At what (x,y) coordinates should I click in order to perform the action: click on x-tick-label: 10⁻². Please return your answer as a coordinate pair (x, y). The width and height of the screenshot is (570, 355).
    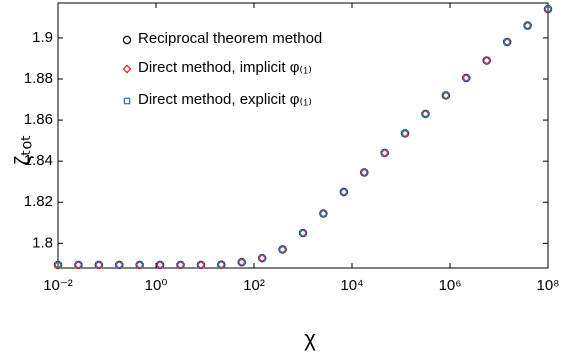
    Looking at the image, I should click on (58, 285).